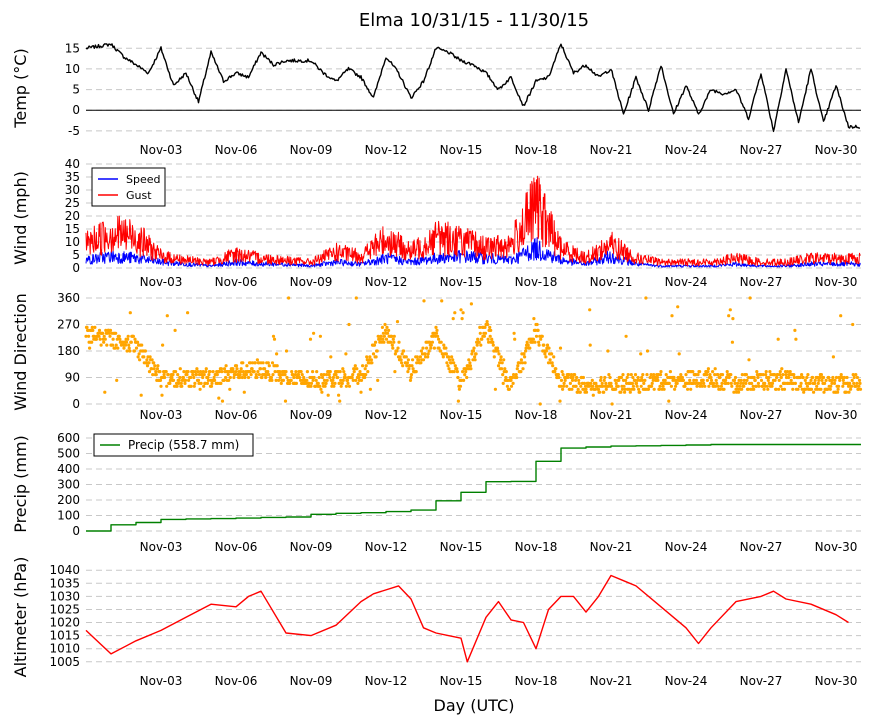 This screenshot has height=725, width=871. I want to click on x-tick-label: Nov-21, so click(611, 282).